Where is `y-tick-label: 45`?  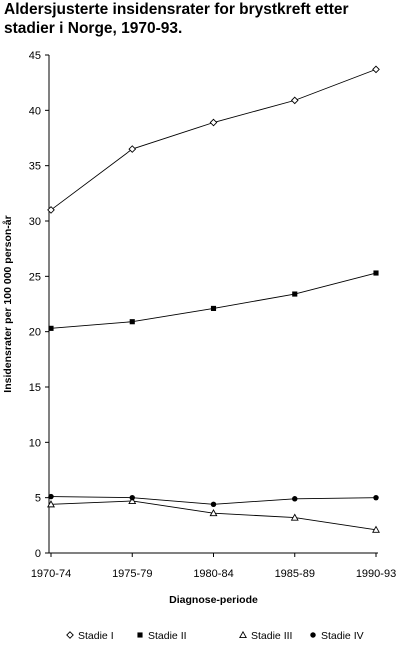 y-tick-label: 45 is located at coordinates (35, 56).